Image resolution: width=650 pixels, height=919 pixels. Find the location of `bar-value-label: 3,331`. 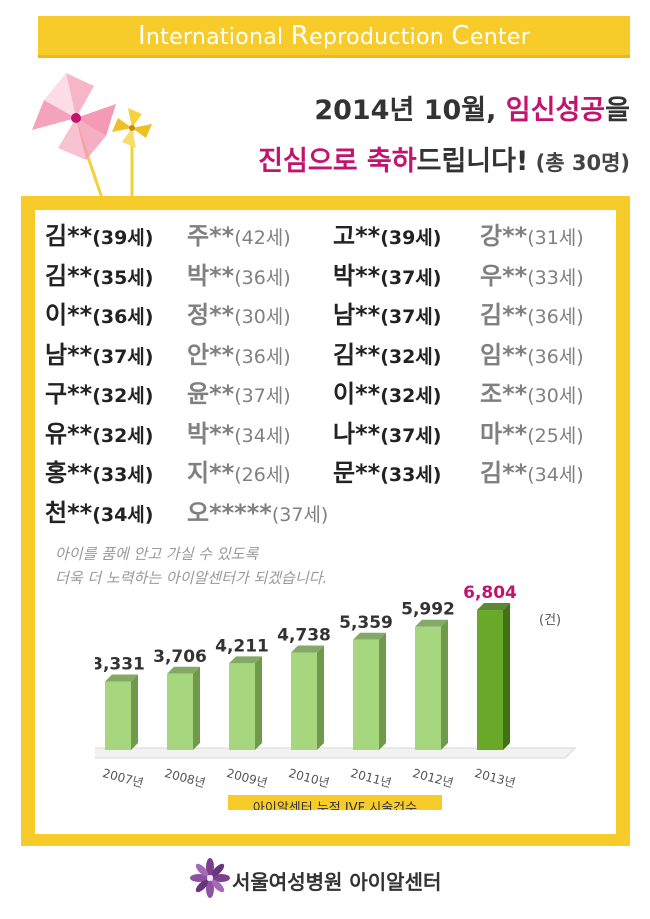

bar-value-label: 3,331 is located at coordinates (120, 664).